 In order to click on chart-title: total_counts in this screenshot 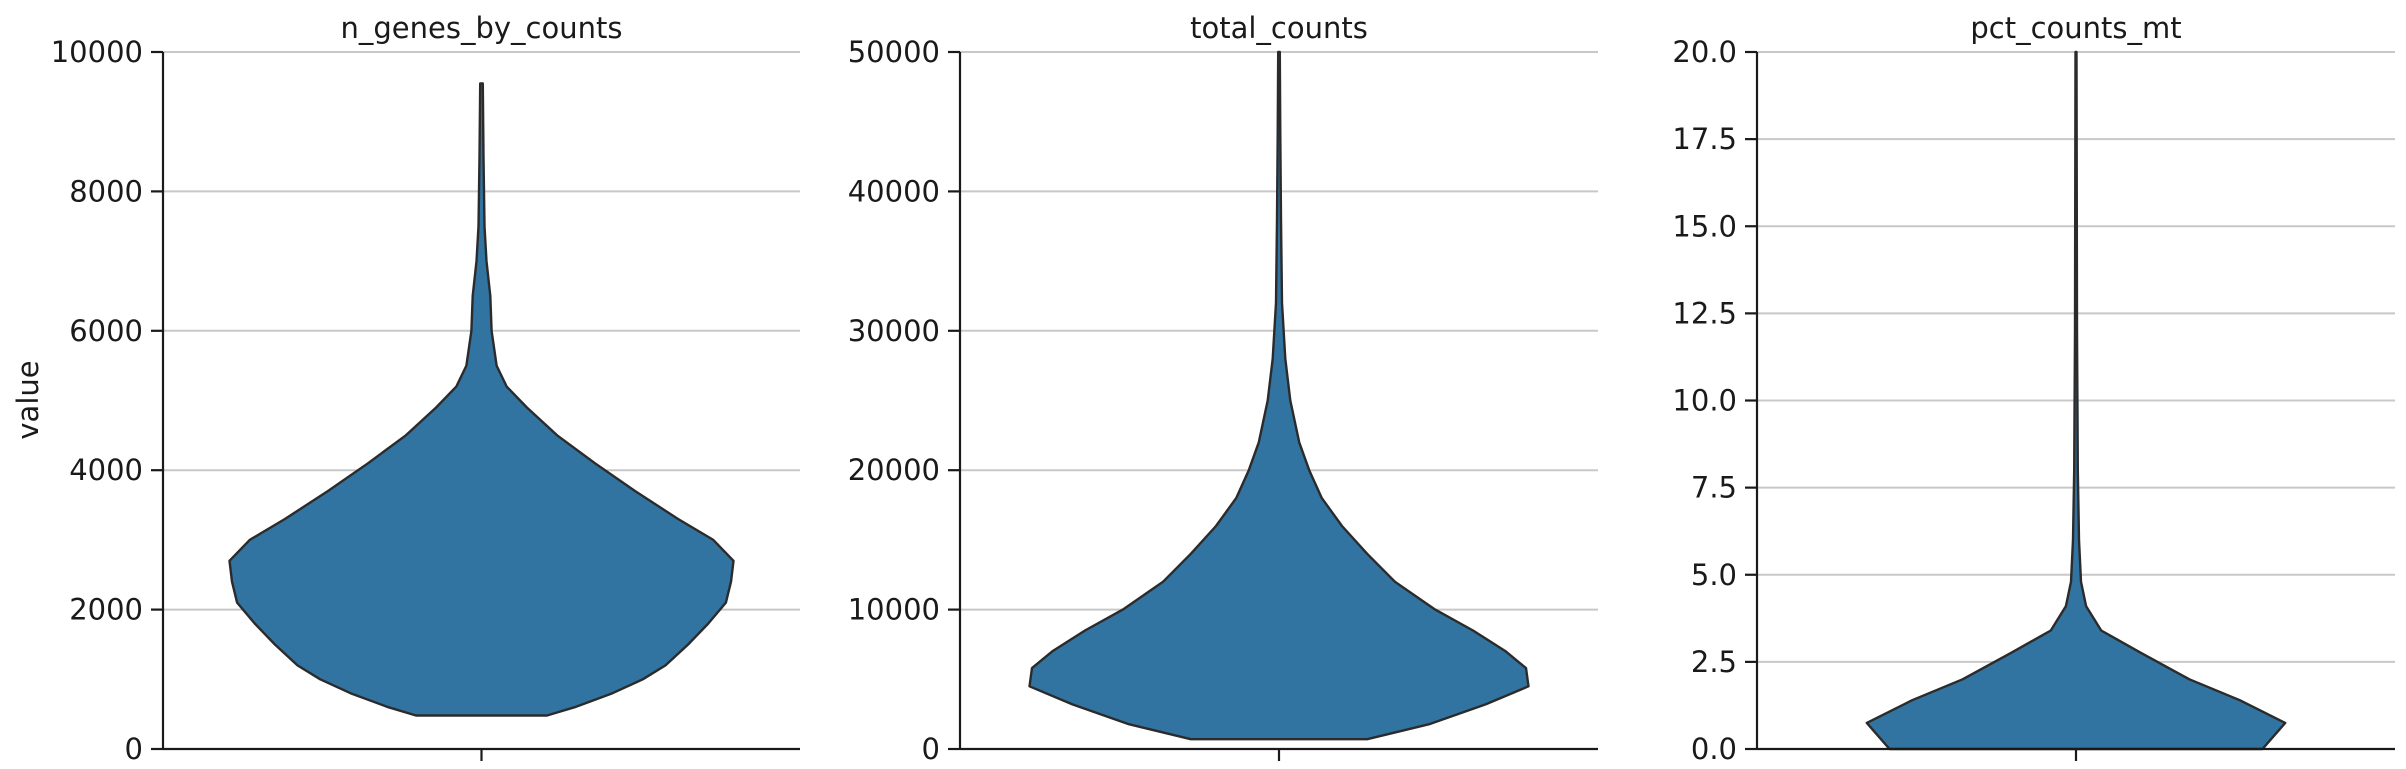, I will do `click(1279, 28)`.